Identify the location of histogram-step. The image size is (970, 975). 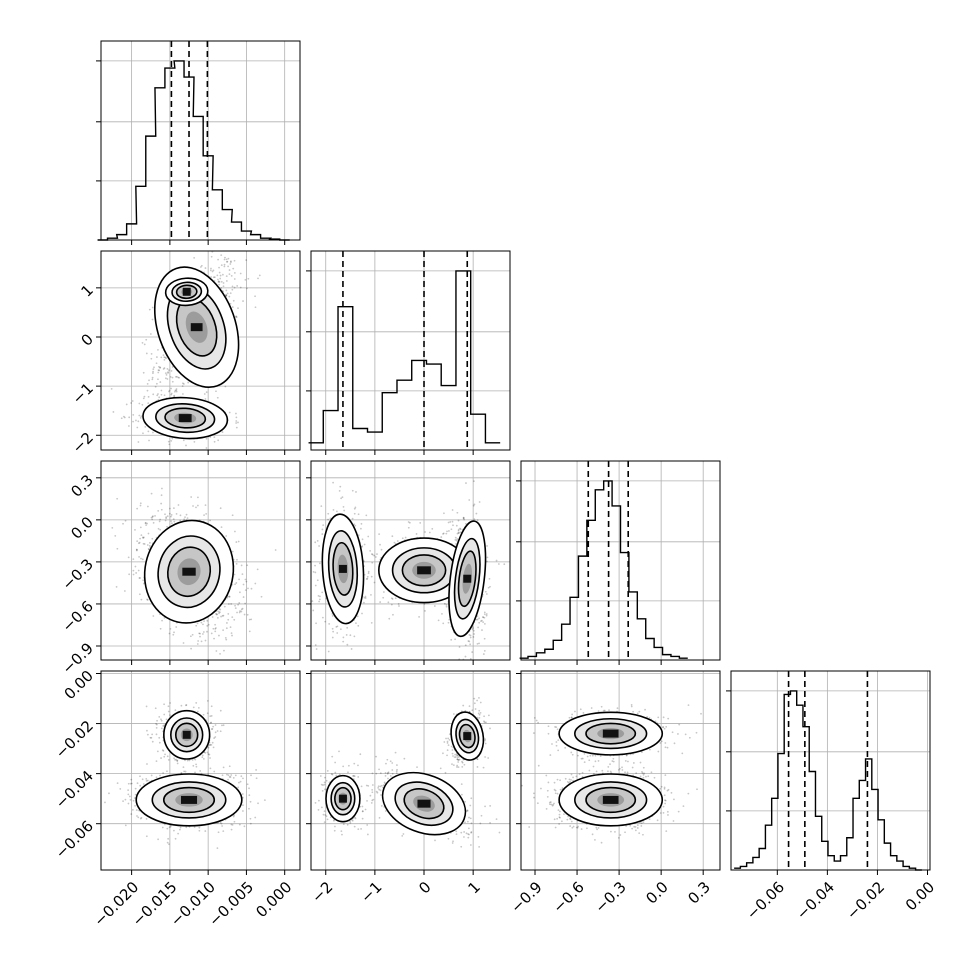
(405, 357).